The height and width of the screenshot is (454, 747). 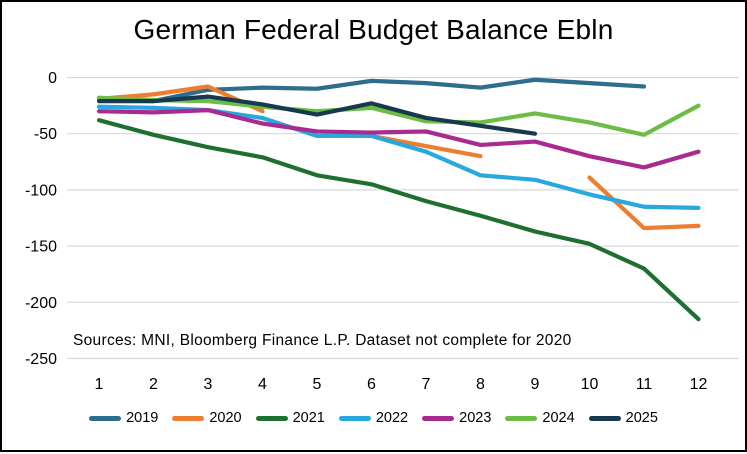 I want to click on series-line-2019, so click(x=371, y=90).